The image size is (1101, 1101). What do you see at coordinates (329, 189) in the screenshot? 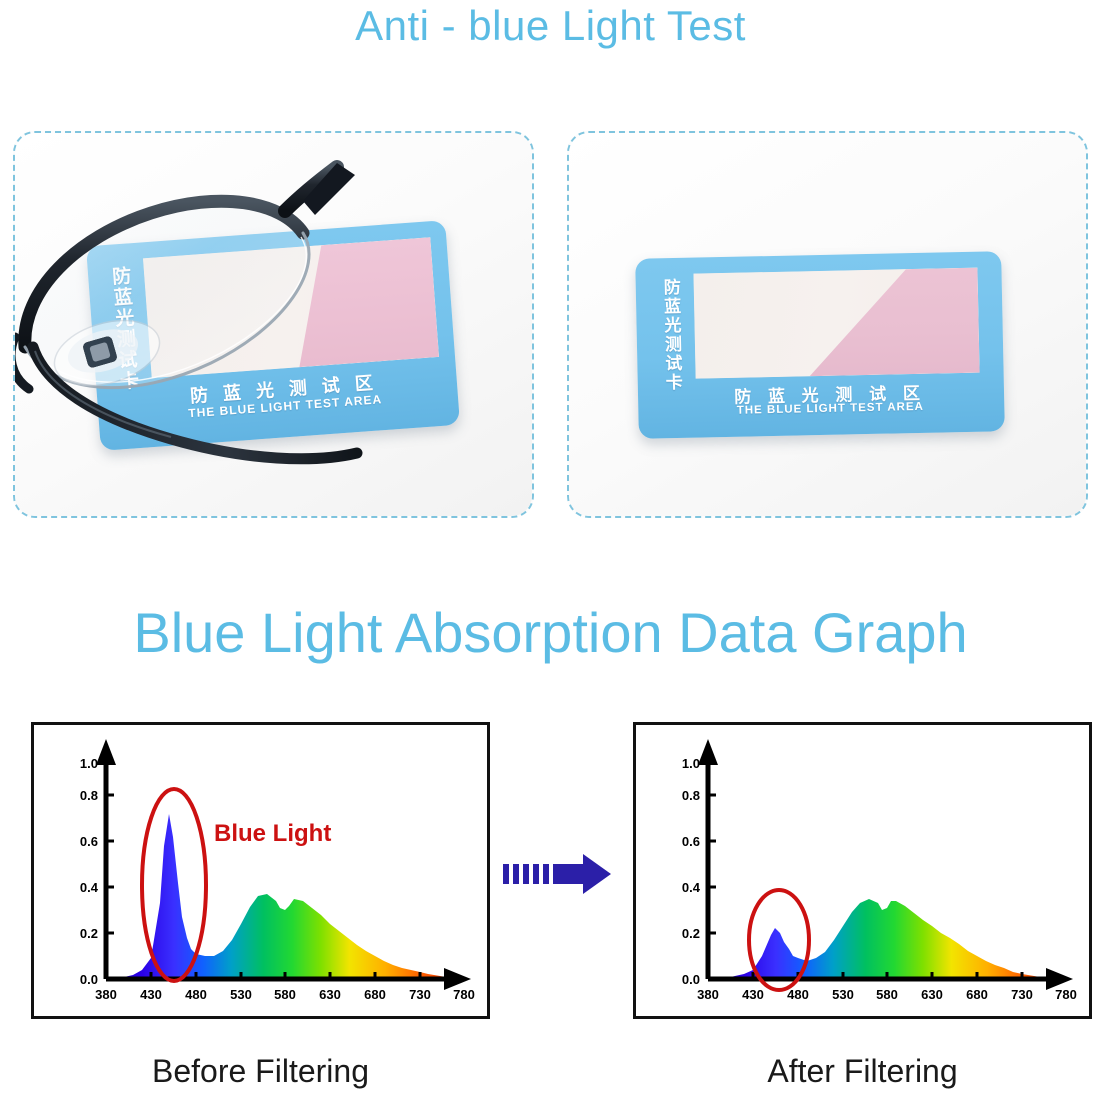
I see `frame-hinge-block` at bounding box center [329, 189].